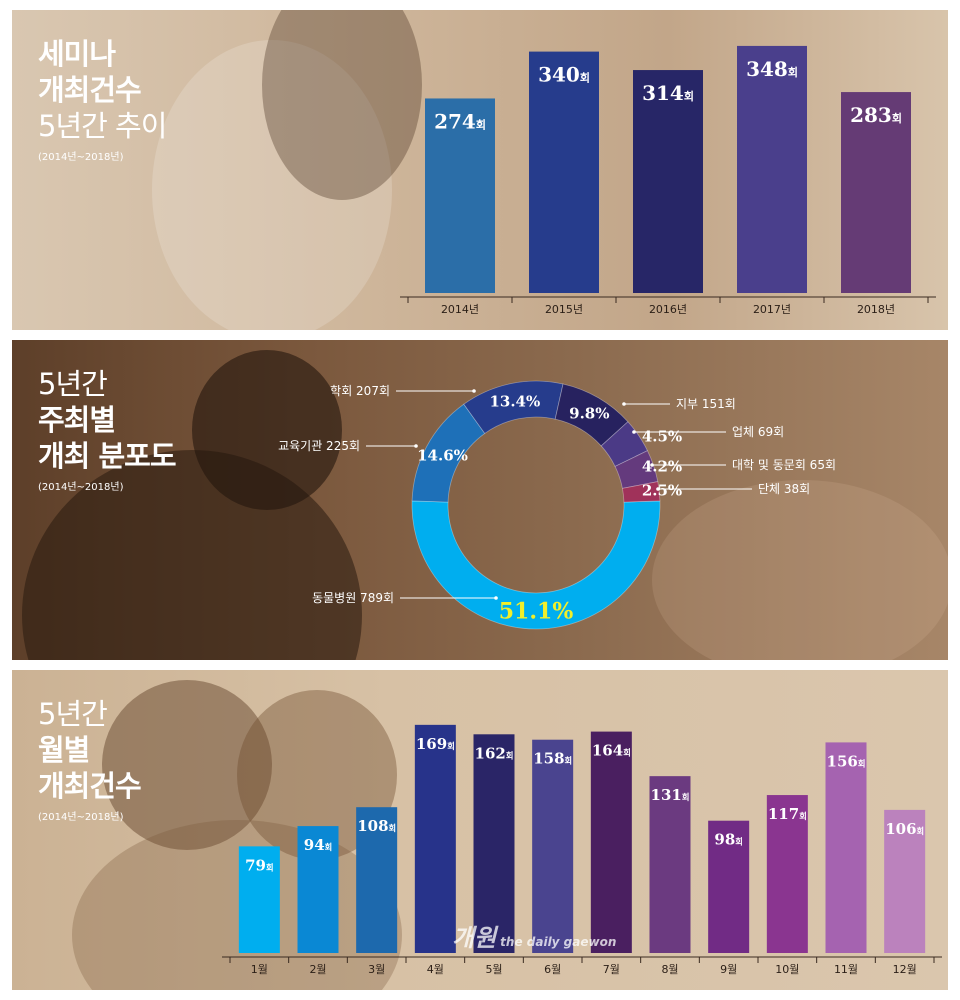 This screenshot has height=1000, width=960. I want to click on x-axis-category-label: 11월, so click(846, 969).